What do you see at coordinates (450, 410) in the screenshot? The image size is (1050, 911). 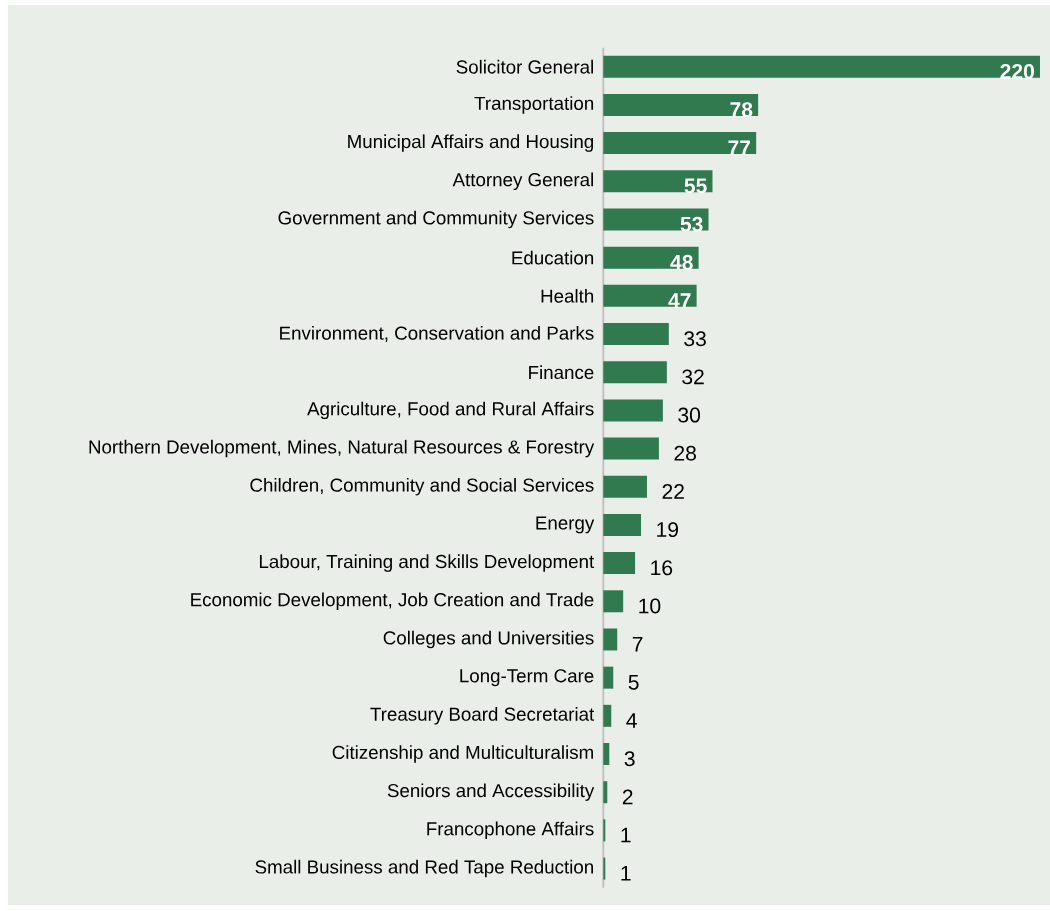 I see `y-tick-label: Agriculture, Food and Rural Affairs` at bounding box center [450, 410].